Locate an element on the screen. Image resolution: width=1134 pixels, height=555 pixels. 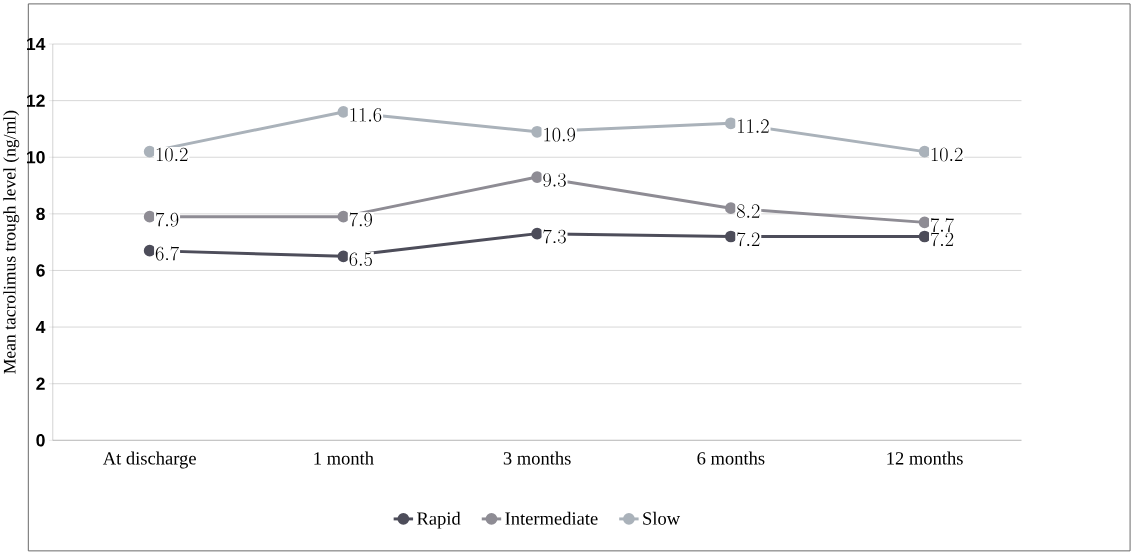
y-tick-label: 4 is located at coordinates (40, 327).